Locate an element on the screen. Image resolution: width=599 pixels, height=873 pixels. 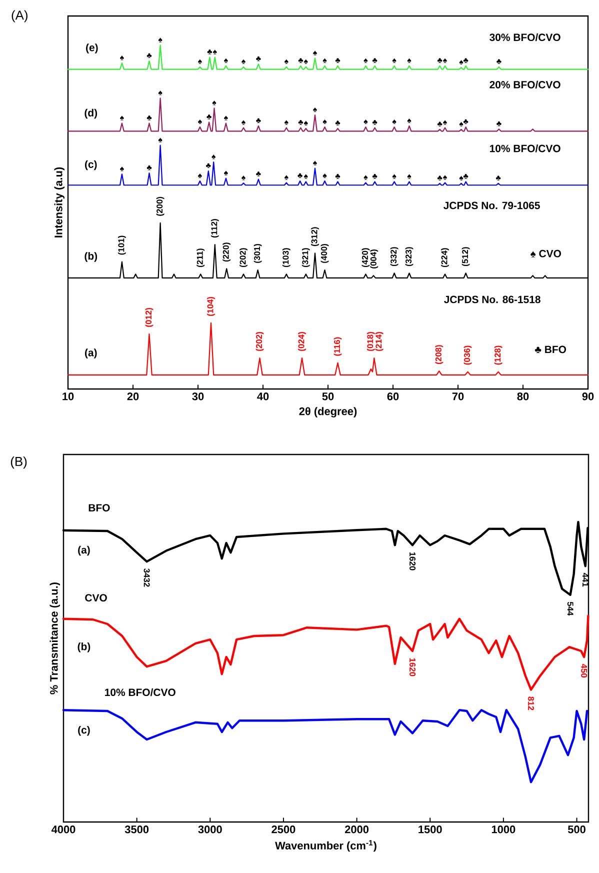
x-tick-label: 3500 is located at coordinates (136, 830).